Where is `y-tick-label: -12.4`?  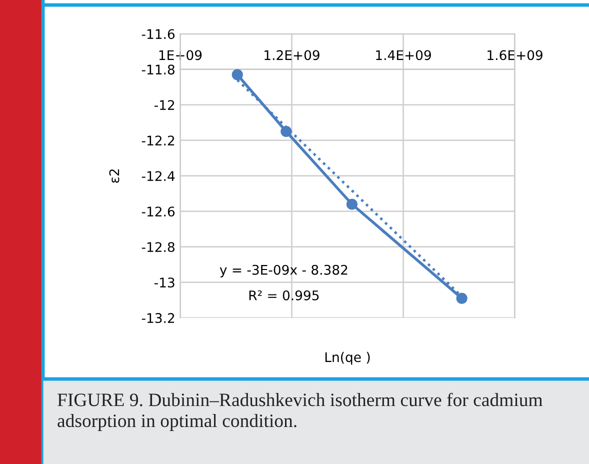 y-tick-label: -12.4 is located at coordinates (158, 176).